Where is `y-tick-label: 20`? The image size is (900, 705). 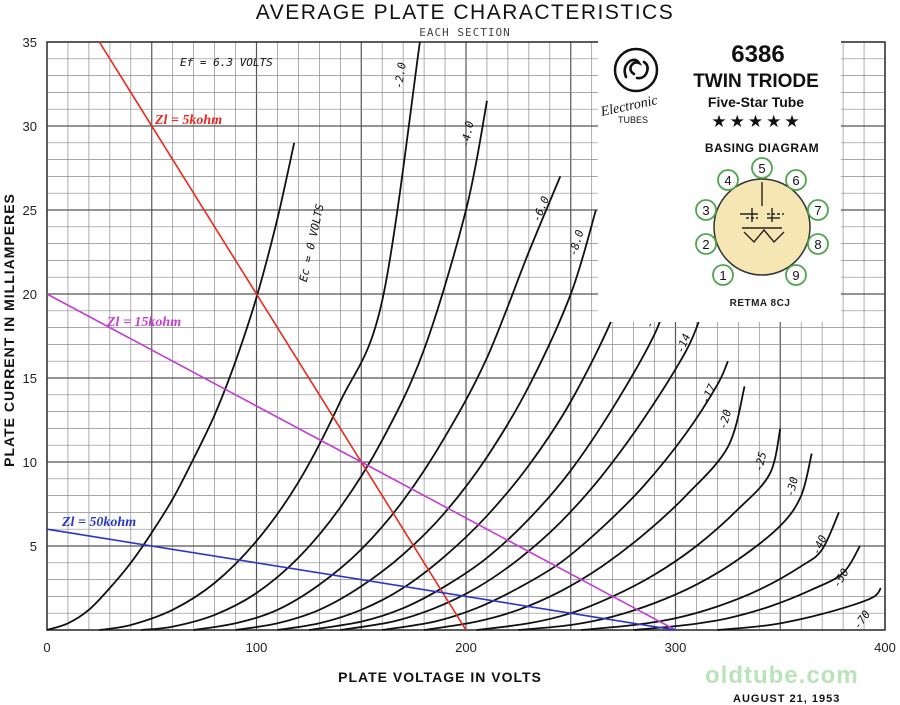
y-tick-label: 20 is located at coordinates (30, 294).